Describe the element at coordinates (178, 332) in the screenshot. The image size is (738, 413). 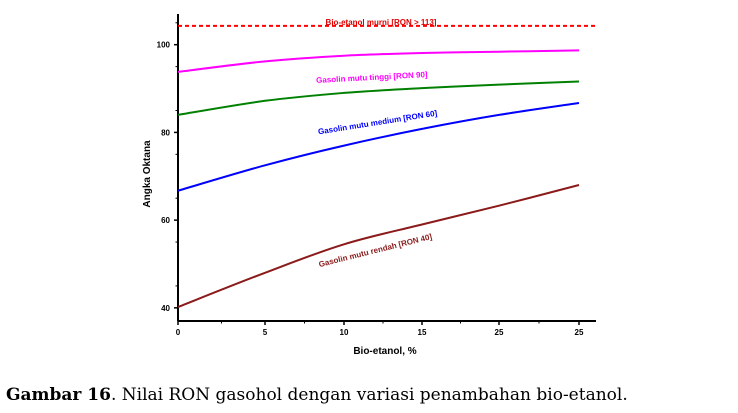
I see `x-tick-label: 0` at that location.